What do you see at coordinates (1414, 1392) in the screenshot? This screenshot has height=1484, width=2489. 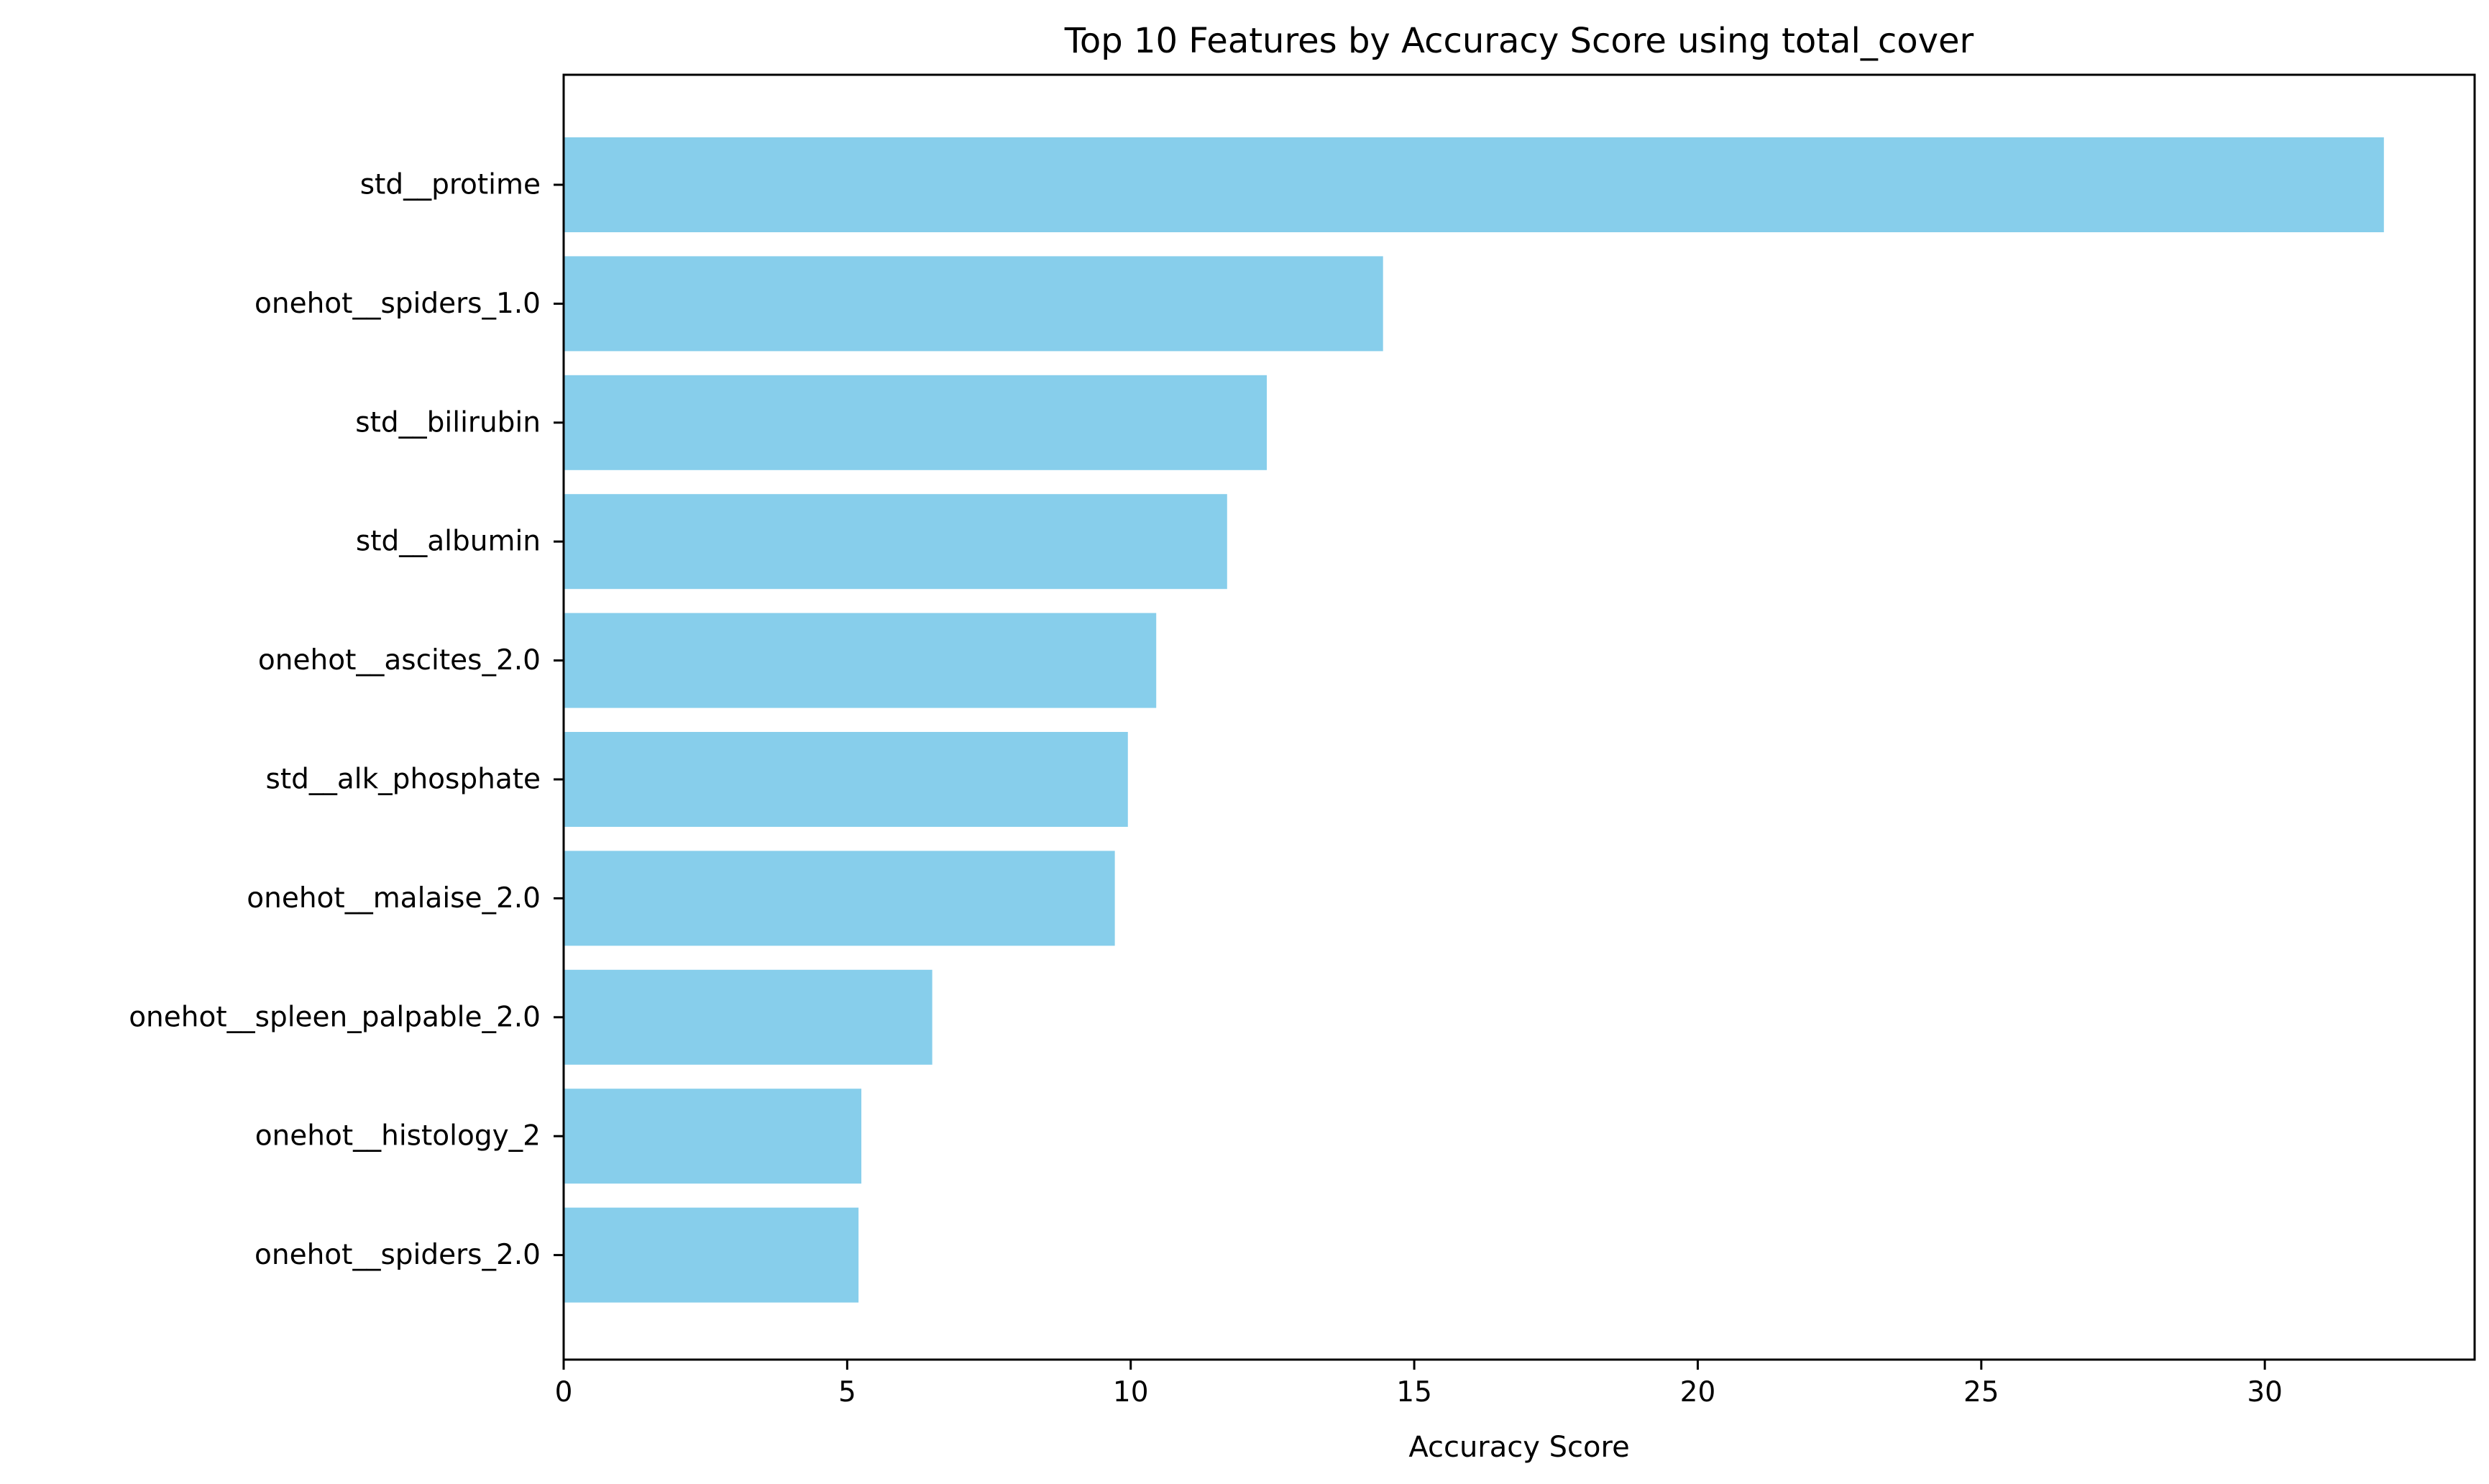 I see `x-tick-label: 15` at bounding box center [1414, 1392].